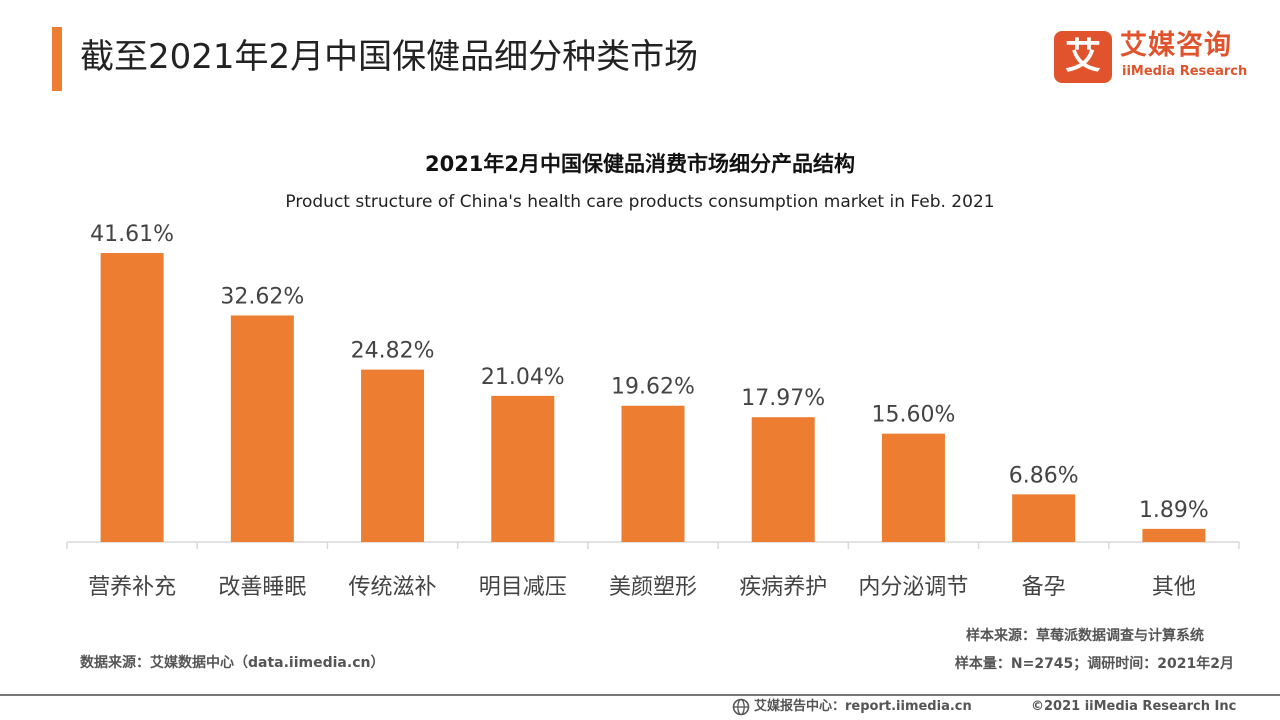  Describe the element at coordinates (262, 296) in the screenshot. I see `bar-value-label: 32.62%` at that location.